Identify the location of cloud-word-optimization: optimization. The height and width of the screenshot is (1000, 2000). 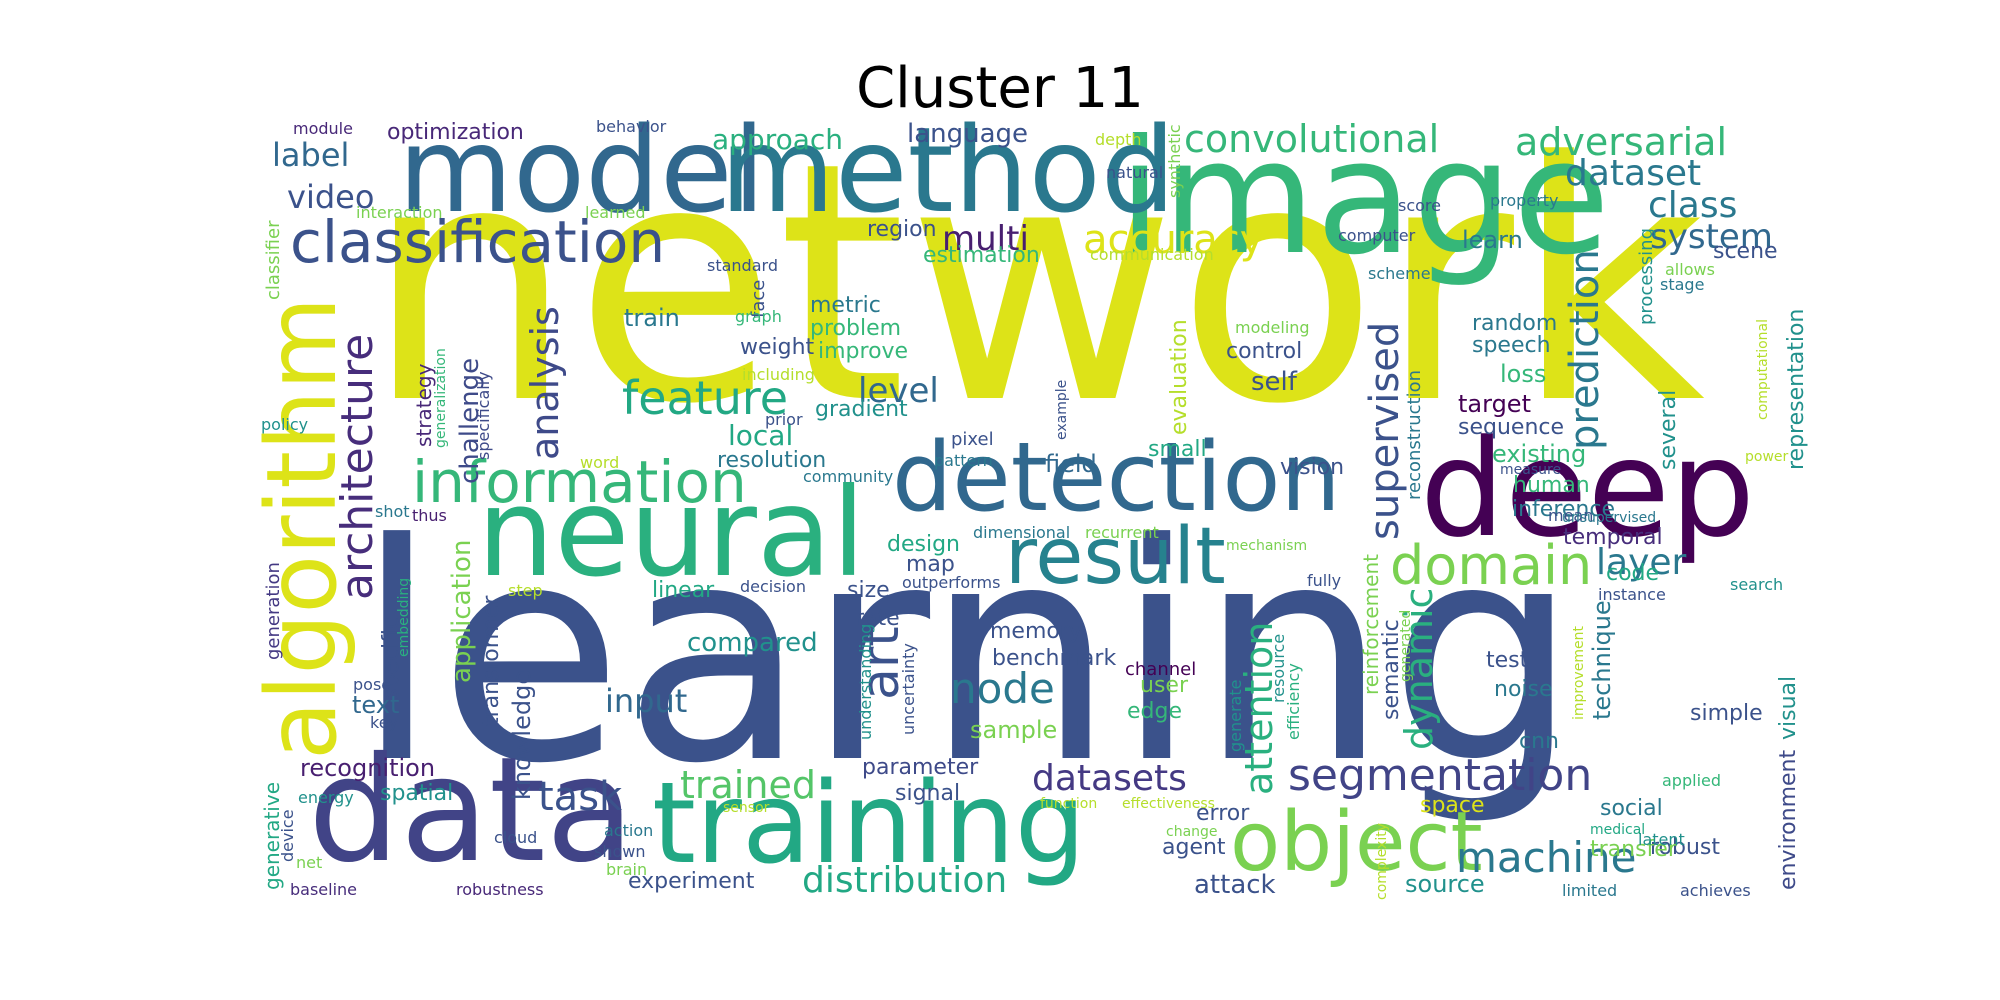
(455, 132).